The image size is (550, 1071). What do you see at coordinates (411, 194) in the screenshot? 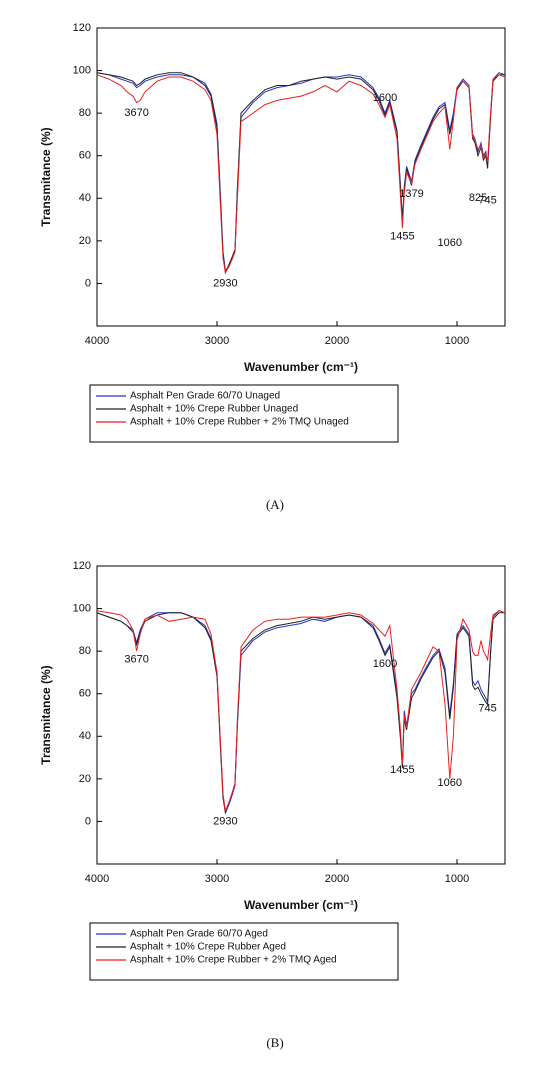
I see `peak-label: 1379` at bounding box center [411, 194].